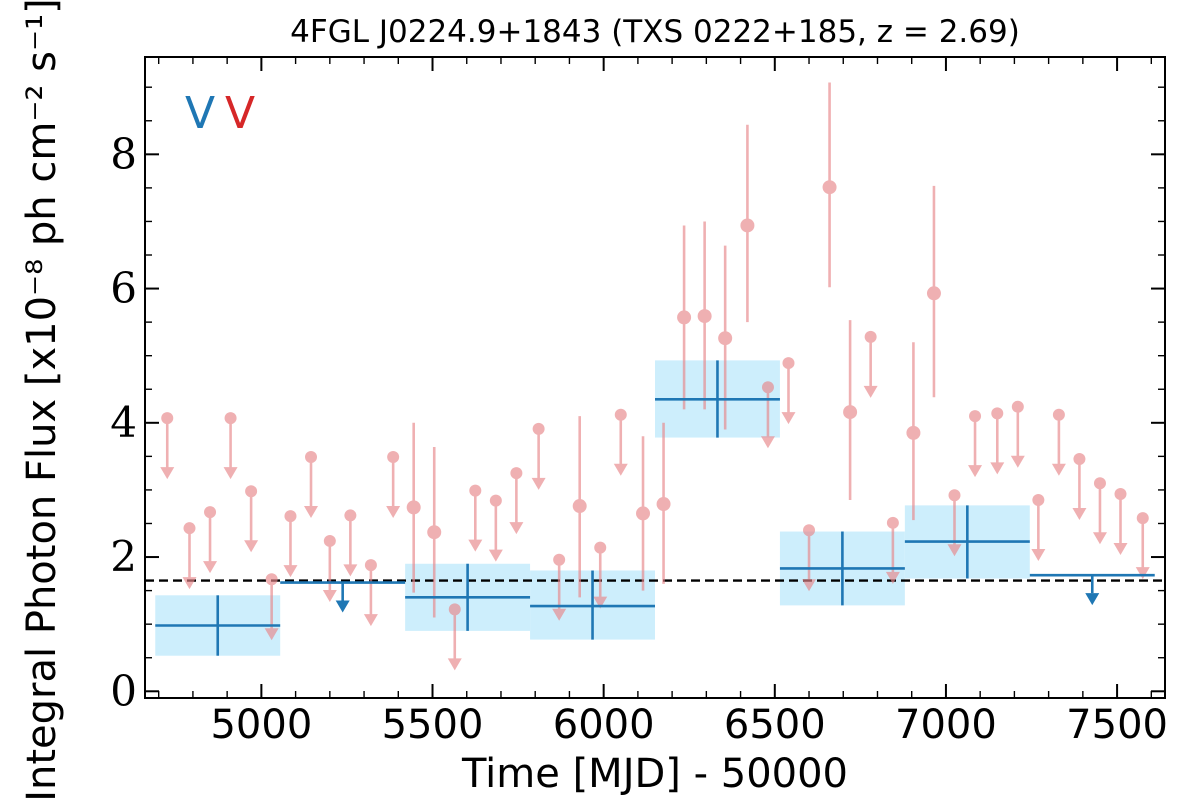  I want to click on y-tick-label: 8, so click(123, 153).